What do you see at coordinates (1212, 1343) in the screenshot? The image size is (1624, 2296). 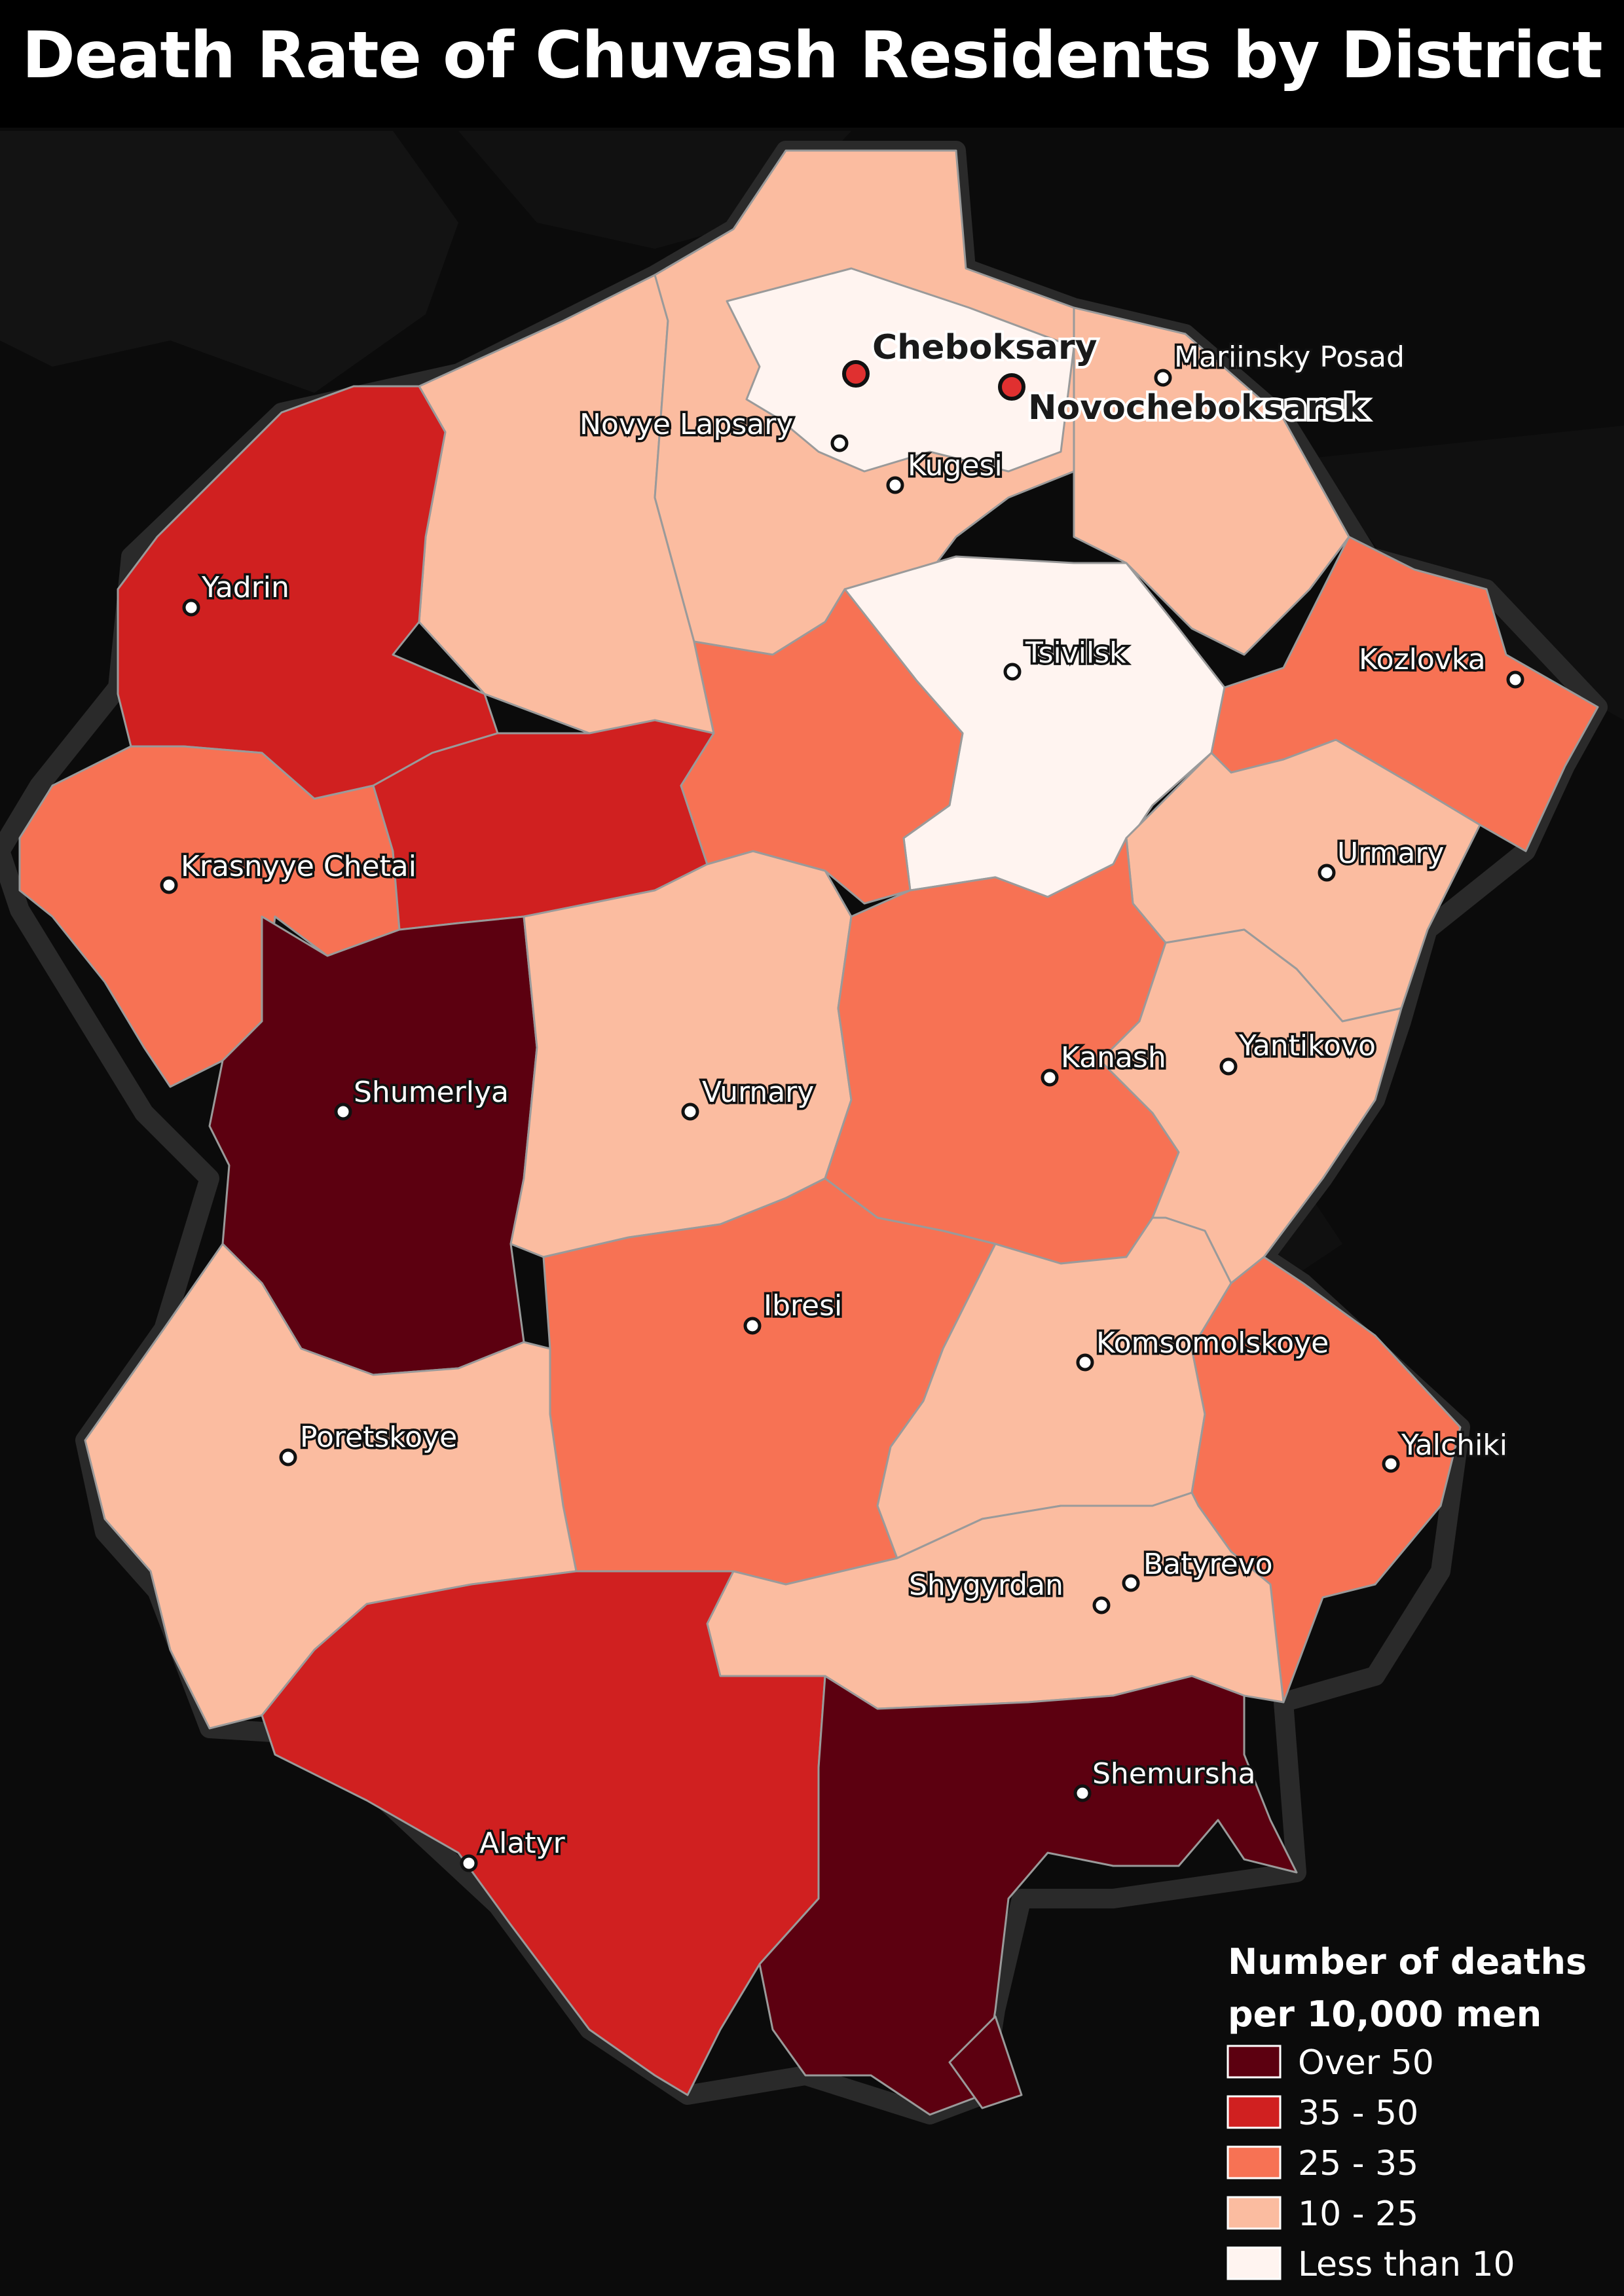 I see `label-komsomolskoye: Komsomolskoye` at bounding box center [1212, 1343].